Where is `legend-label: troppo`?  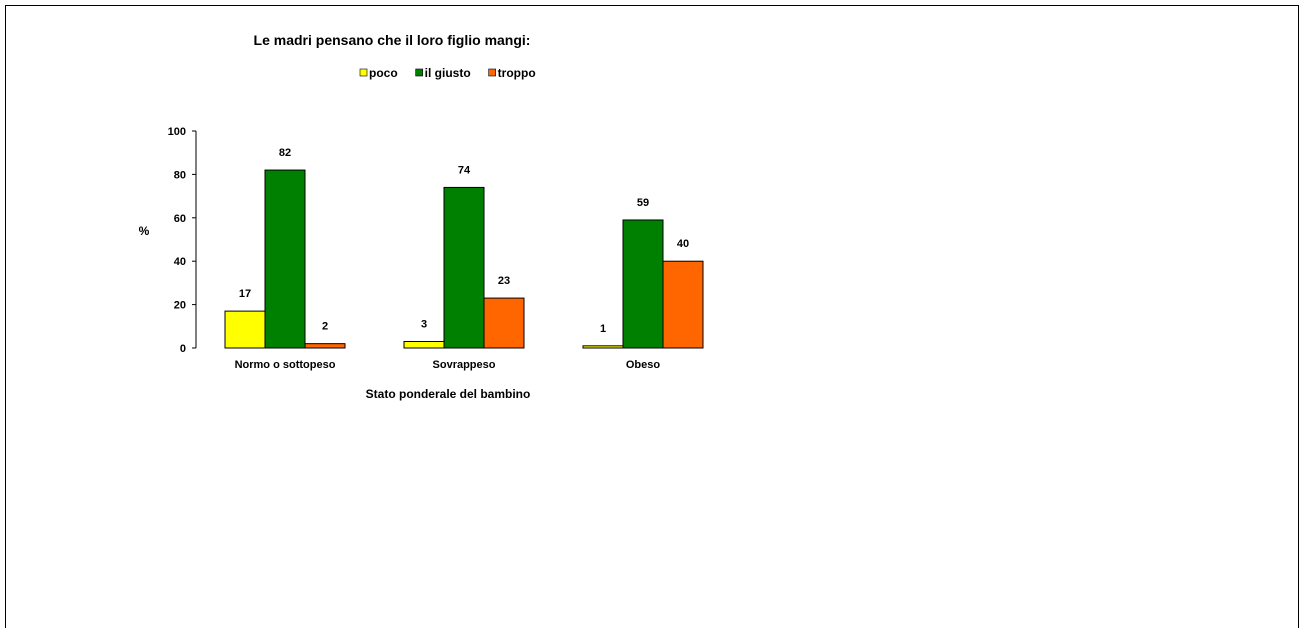
legend-label: troppo is located at coordinates (517, 73).